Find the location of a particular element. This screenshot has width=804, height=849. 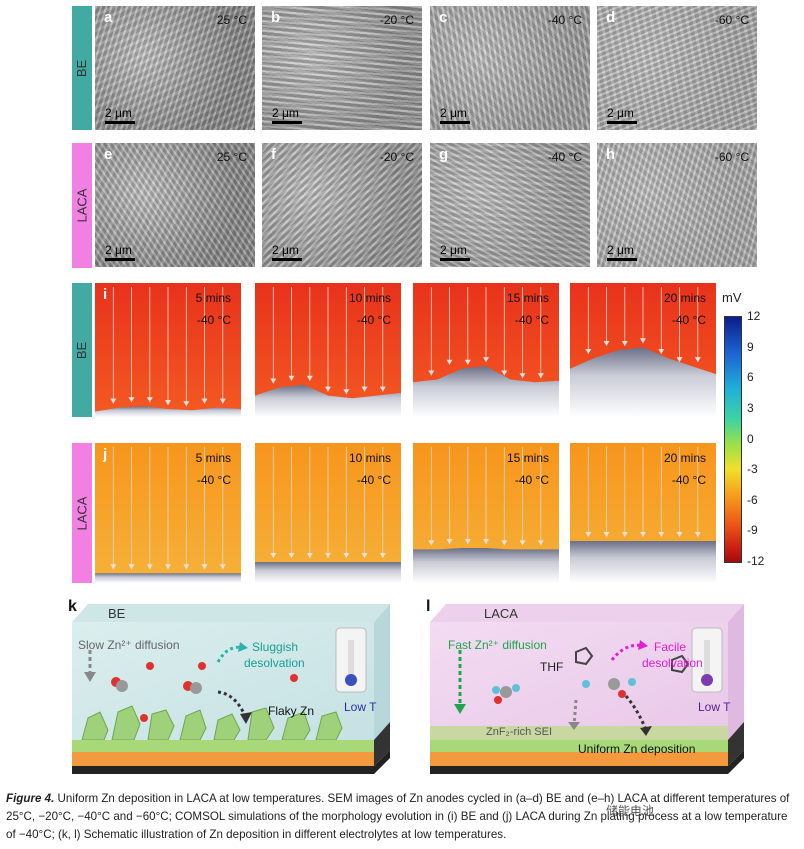

panel-letter: e is located at coordinates (108, 154).